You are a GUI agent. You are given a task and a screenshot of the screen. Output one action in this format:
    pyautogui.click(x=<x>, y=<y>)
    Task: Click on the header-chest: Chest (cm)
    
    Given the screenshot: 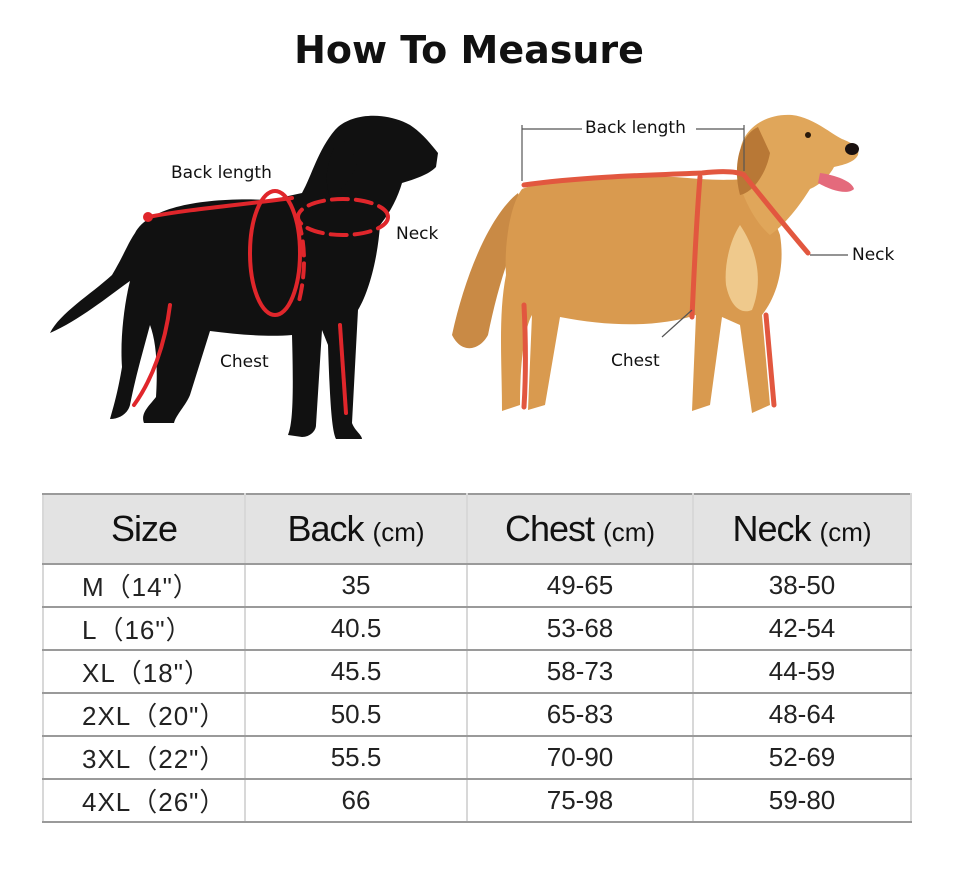 What is the action you would take?
    pyautogui.click(x=580, y=529)
    